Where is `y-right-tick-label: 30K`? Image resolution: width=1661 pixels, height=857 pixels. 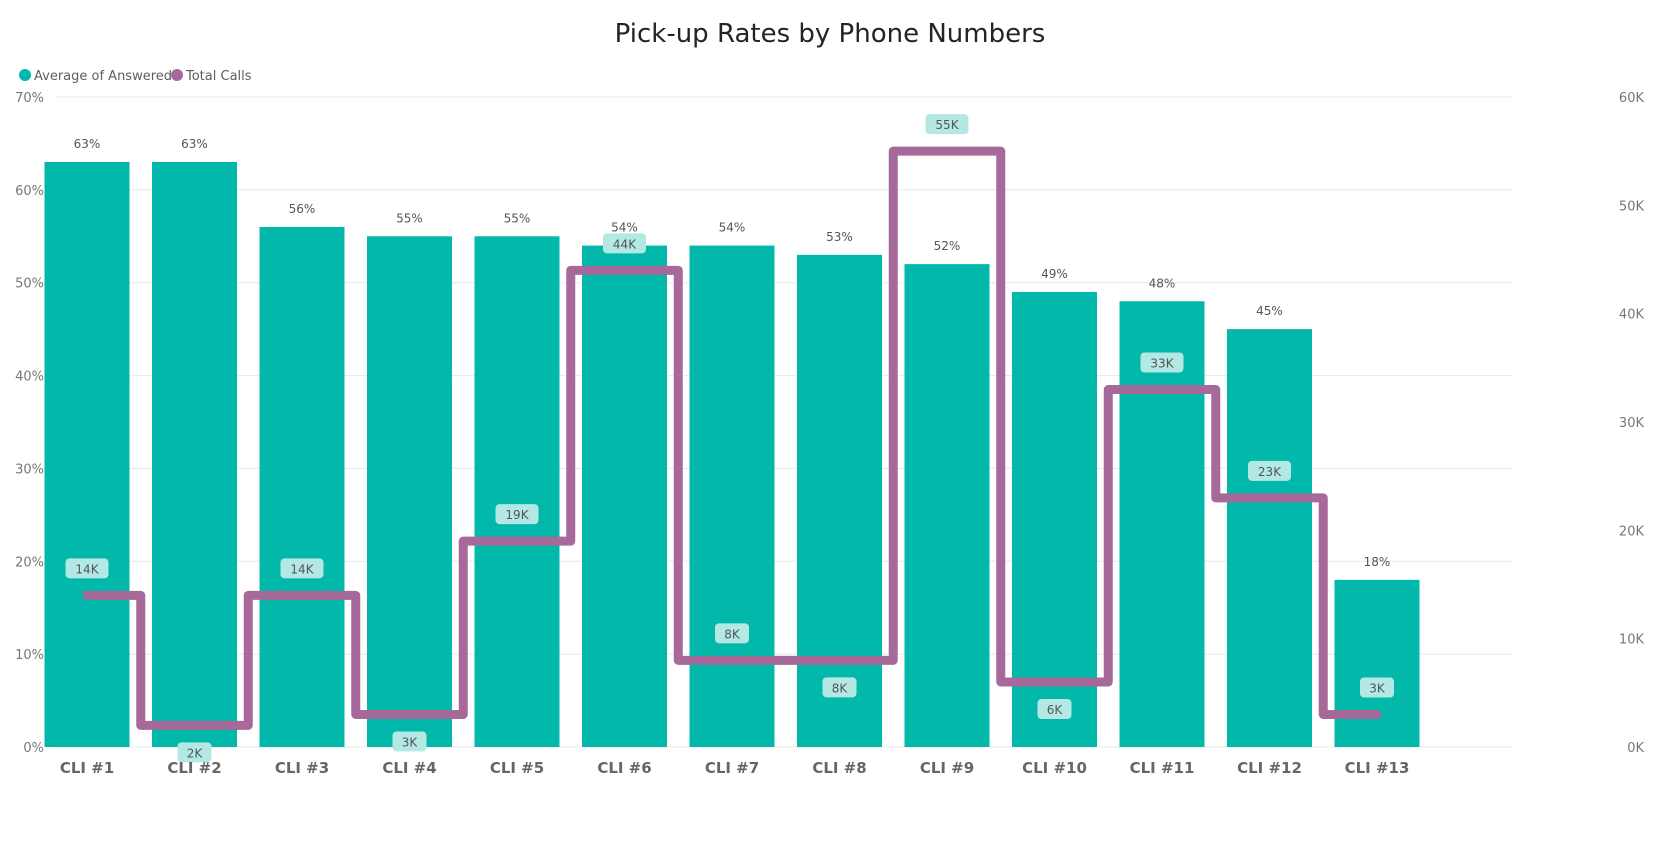
y-right-tick-label: 30K is located at coordinates (1632, 423).